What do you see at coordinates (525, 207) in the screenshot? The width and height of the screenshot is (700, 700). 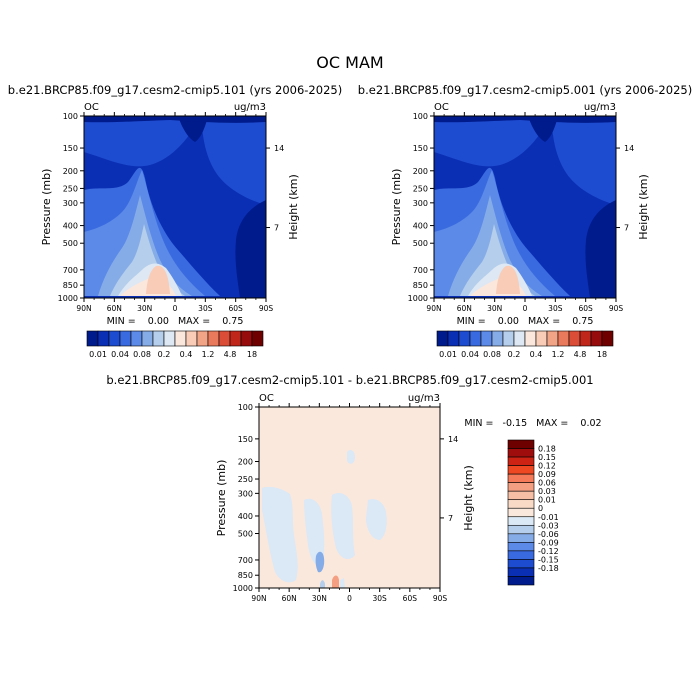 I see `panel-right-plot` at bounding box center [525, 207].